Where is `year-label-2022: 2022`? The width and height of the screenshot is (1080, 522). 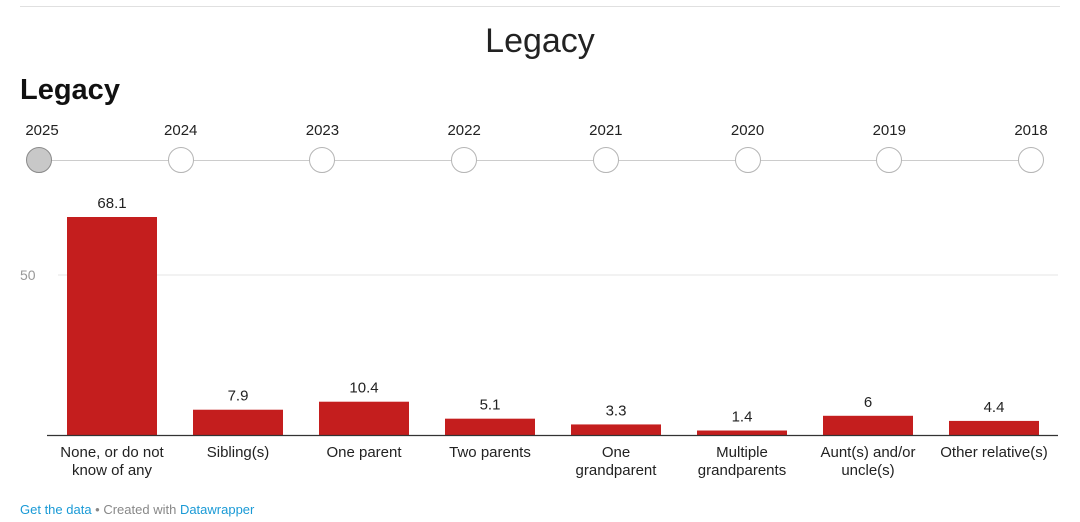 year-label-2022: 2022 is located at coordinates (464, 130).